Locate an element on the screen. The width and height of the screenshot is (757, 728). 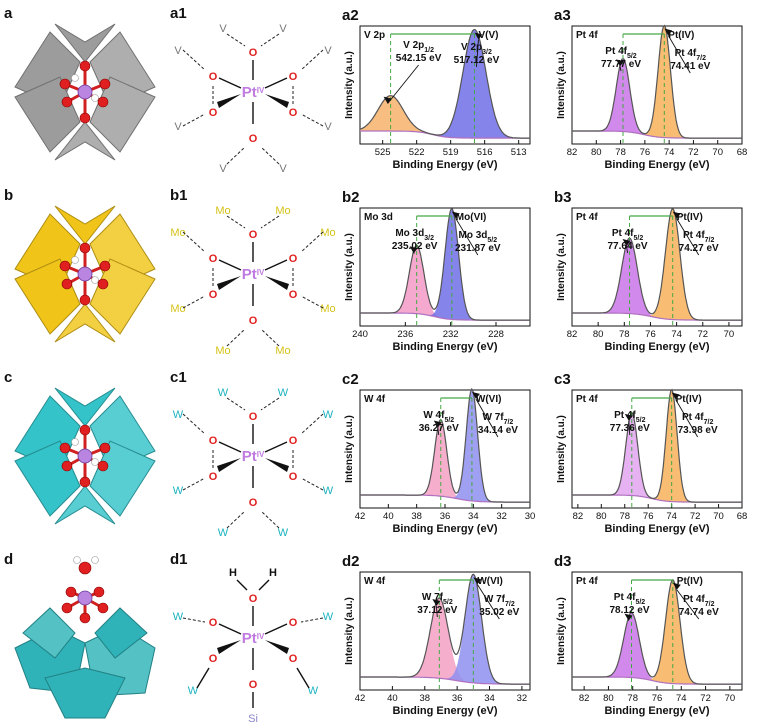
spectrum-title: V 2p is located at coordinates (374, 35).